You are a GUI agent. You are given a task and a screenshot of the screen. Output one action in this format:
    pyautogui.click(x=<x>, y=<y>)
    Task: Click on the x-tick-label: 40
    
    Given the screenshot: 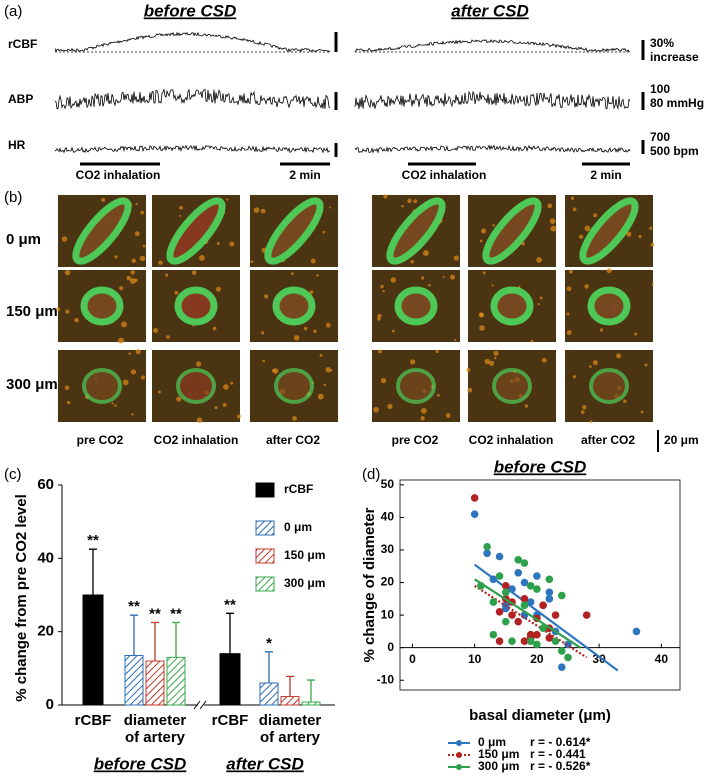 What is the action you would take?
    pyautogui.click(x=662, y=659)
    